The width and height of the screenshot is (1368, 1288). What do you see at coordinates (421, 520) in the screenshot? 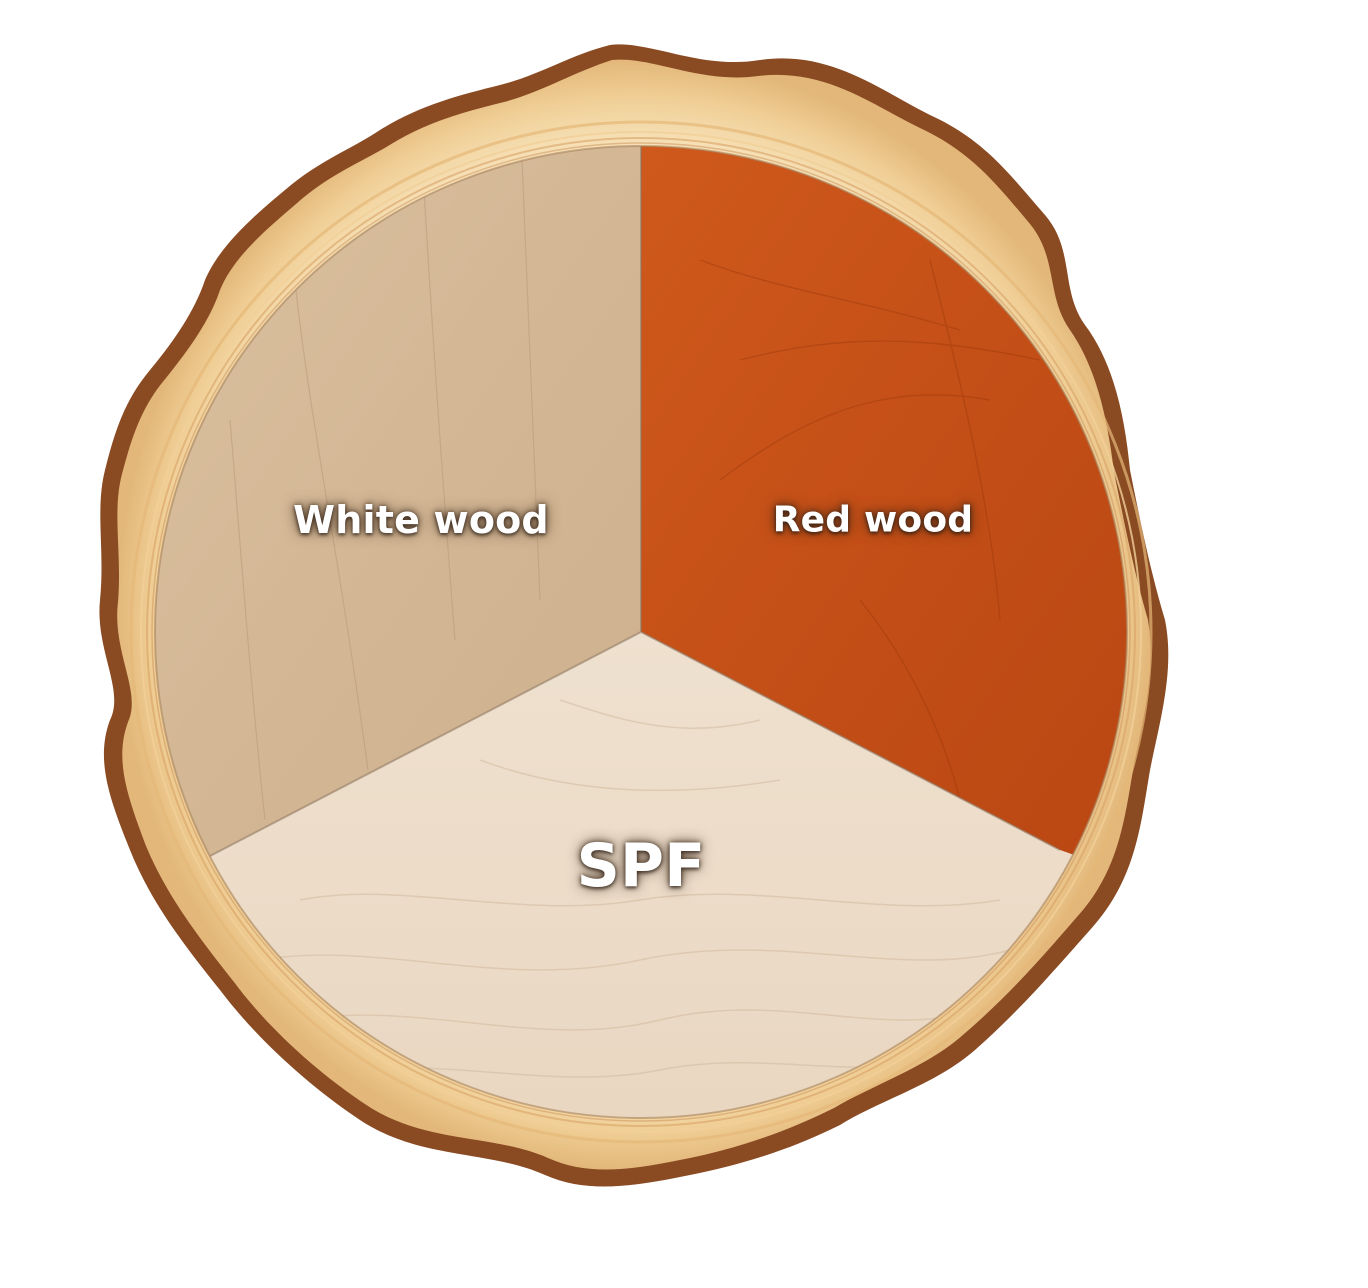
I see `label-white-wood: White wood` at bounding box center [421, 520].